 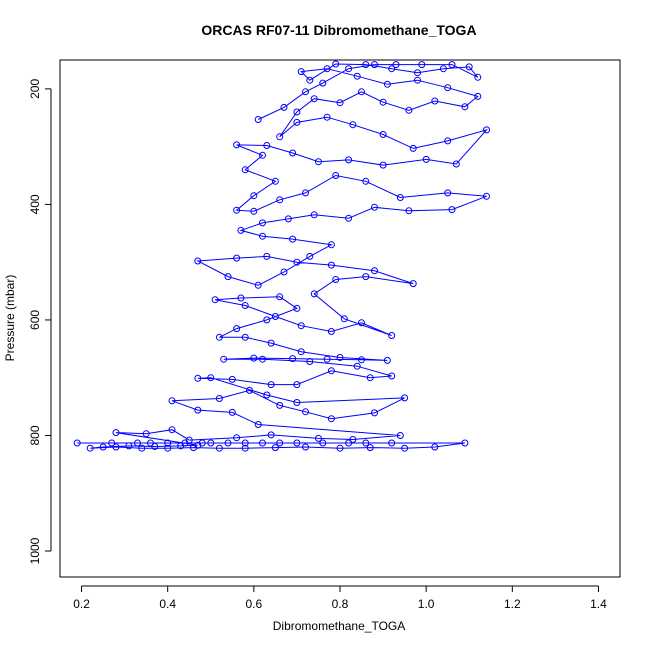 What do you see at coordinates (598, 604) in the screenshot?
I see `x-tick-label: 1.4` at bounding box center [598, 604].